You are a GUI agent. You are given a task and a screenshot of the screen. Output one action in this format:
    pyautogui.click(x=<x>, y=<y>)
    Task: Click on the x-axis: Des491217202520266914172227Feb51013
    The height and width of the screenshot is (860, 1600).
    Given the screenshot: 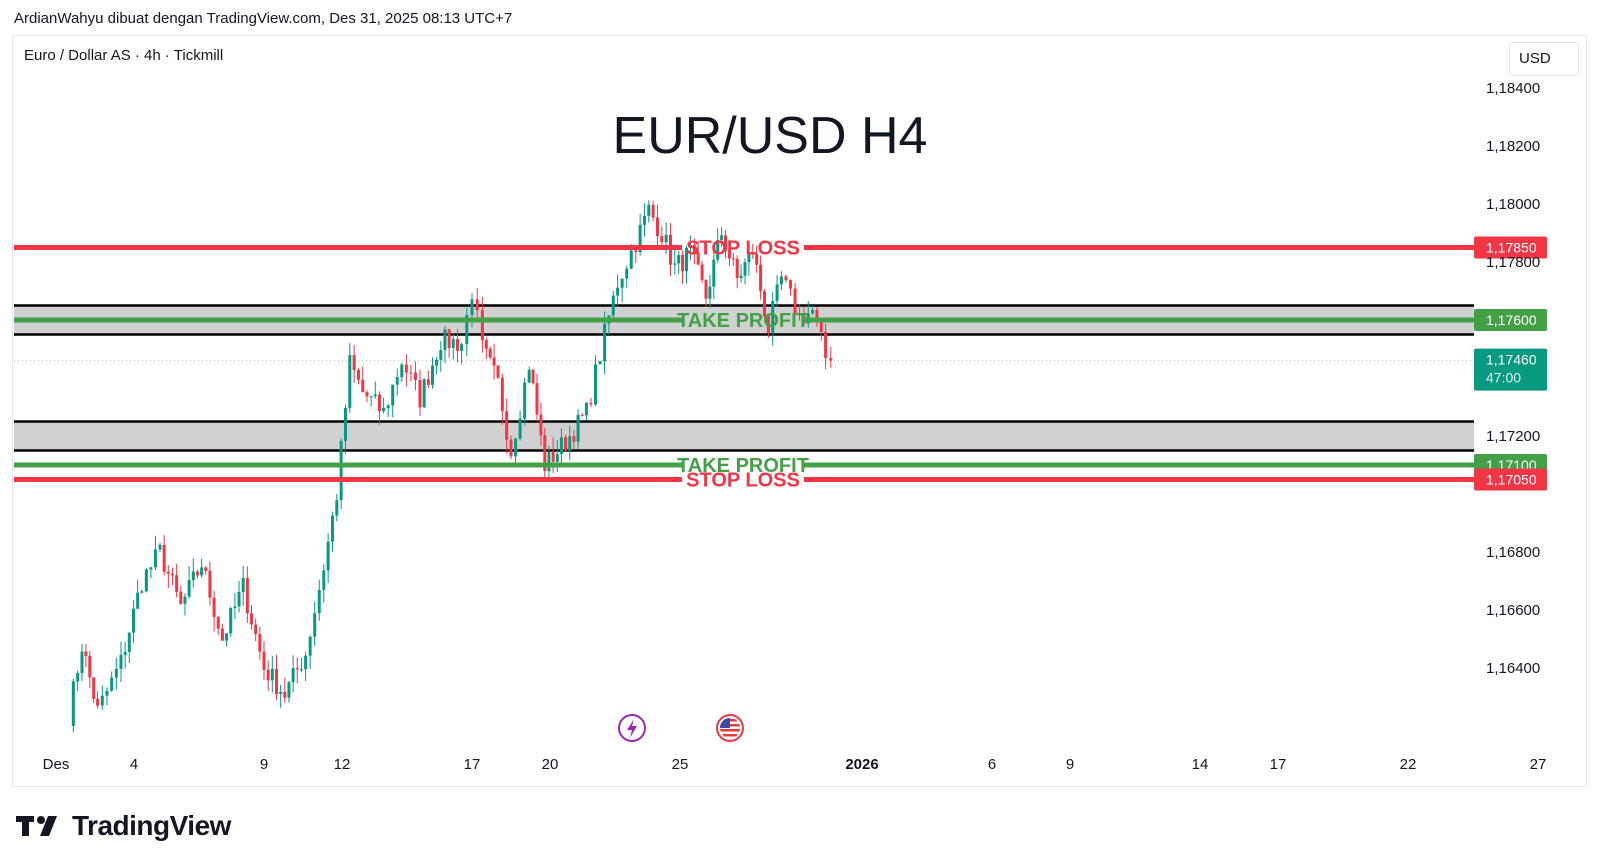 What is the action you would take?
    pyautogui.click(x=795, y=764)
    